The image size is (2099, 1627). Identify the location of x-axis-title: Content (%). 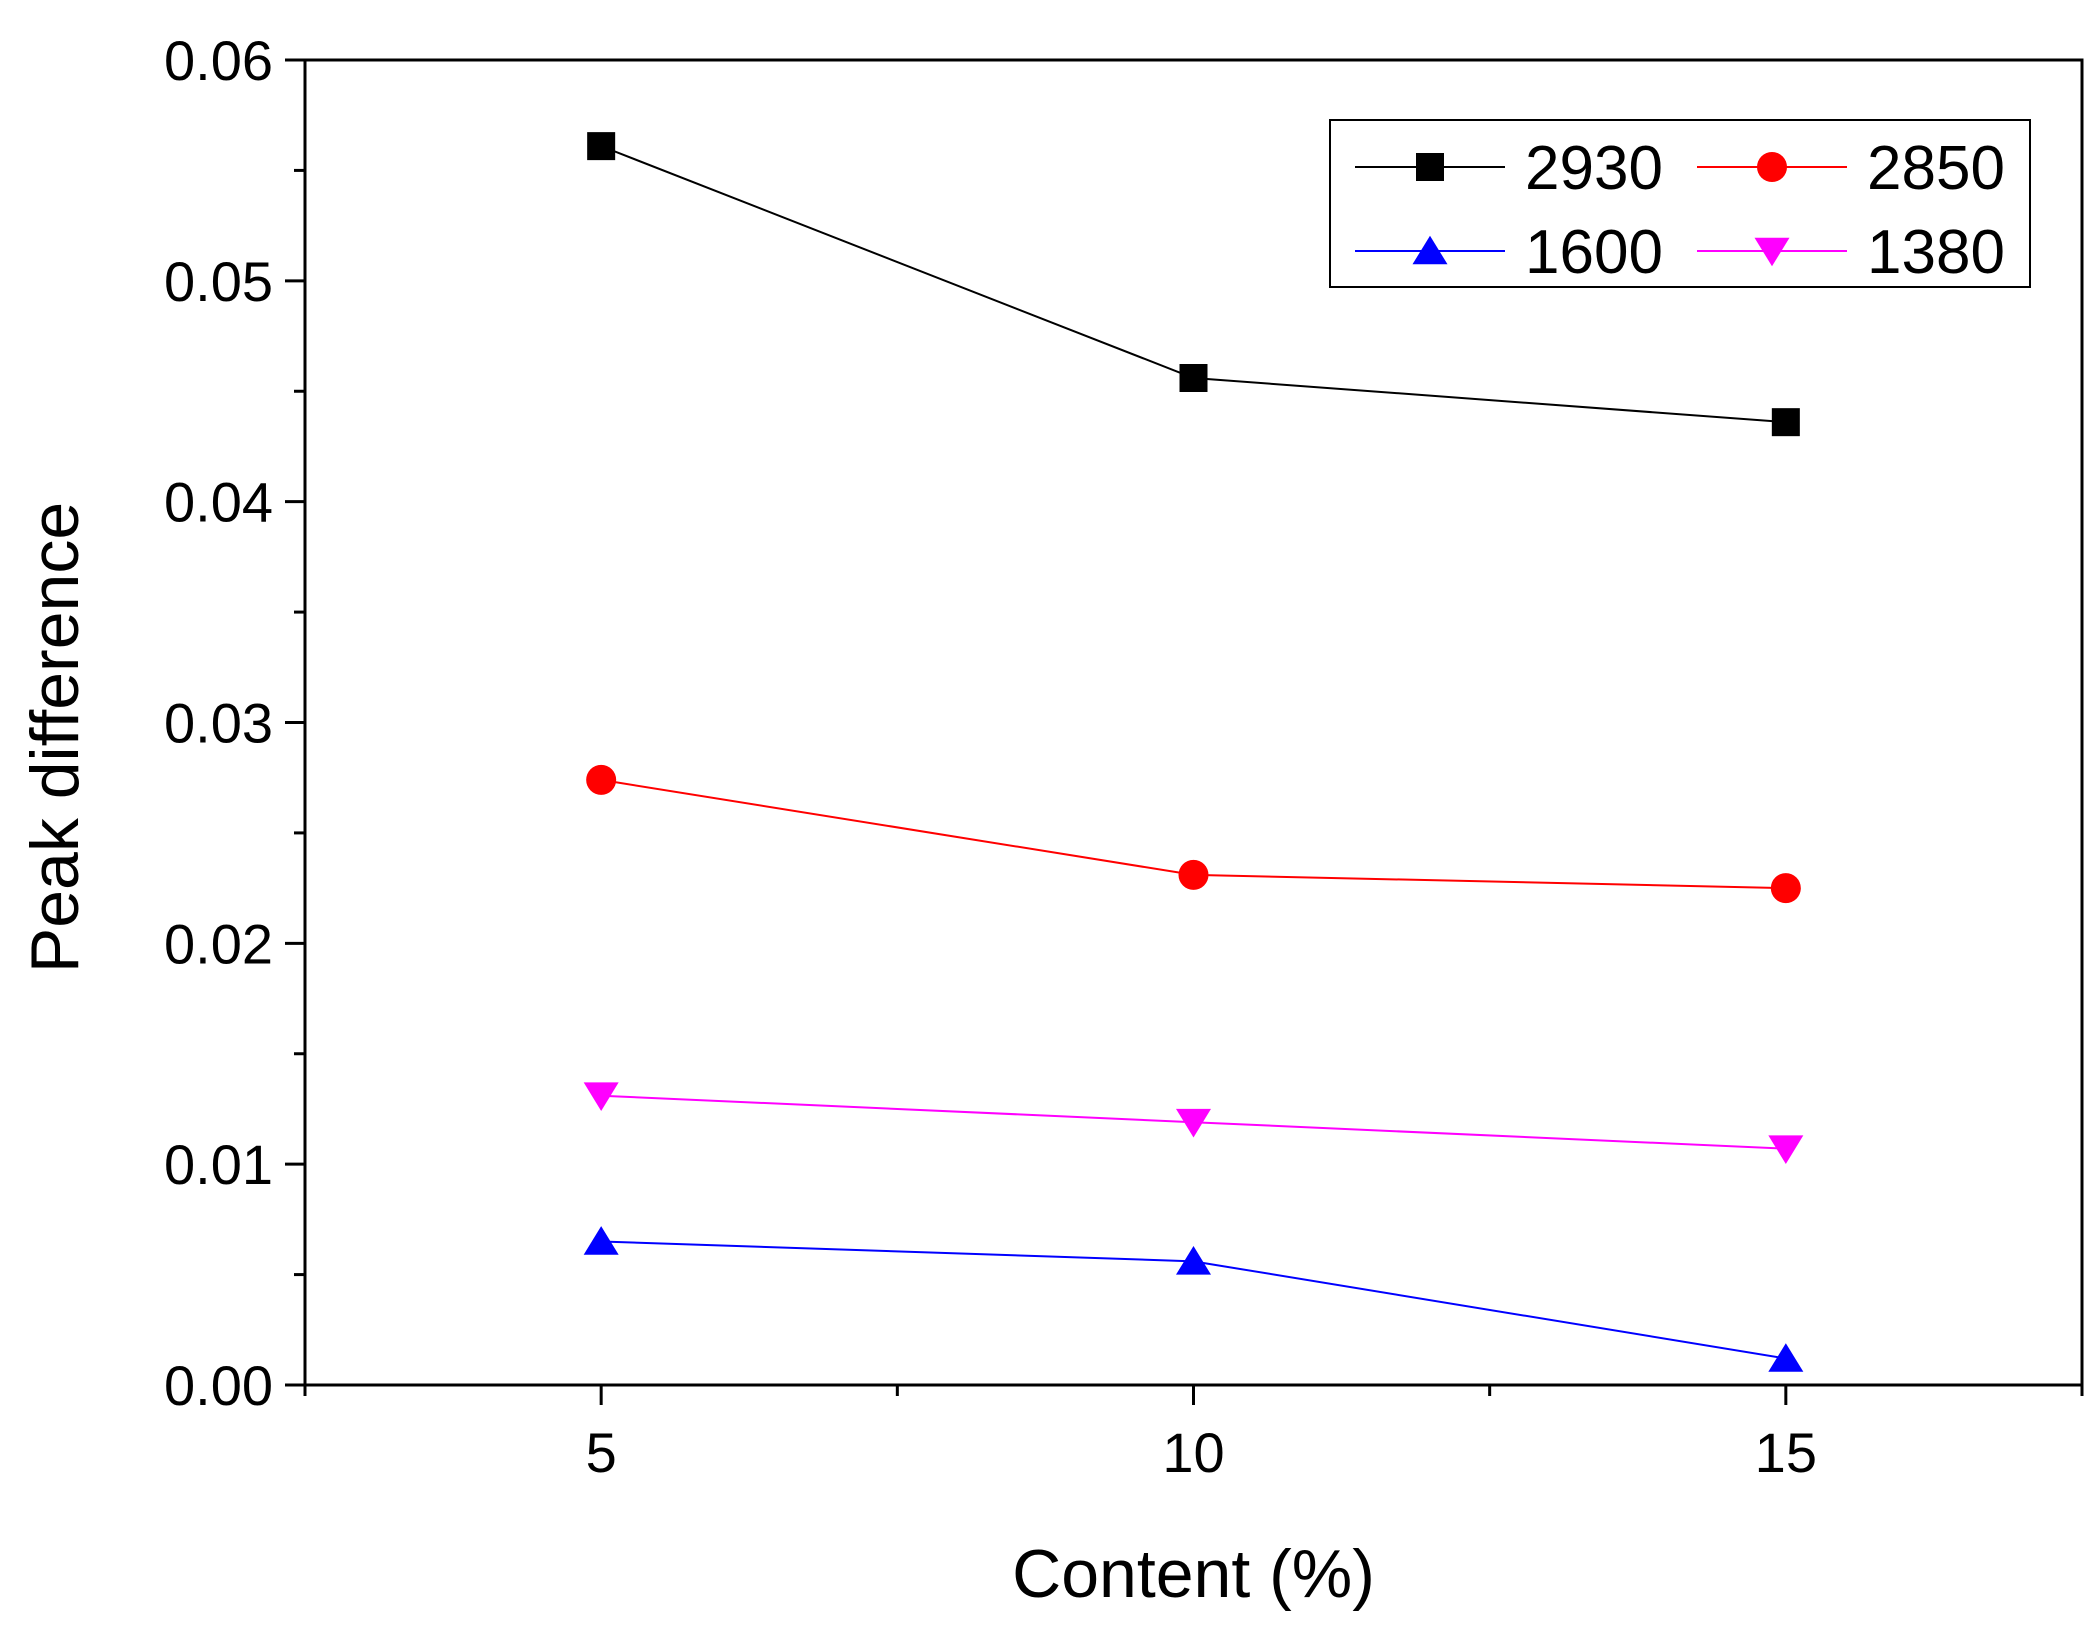
(1193, 1574).